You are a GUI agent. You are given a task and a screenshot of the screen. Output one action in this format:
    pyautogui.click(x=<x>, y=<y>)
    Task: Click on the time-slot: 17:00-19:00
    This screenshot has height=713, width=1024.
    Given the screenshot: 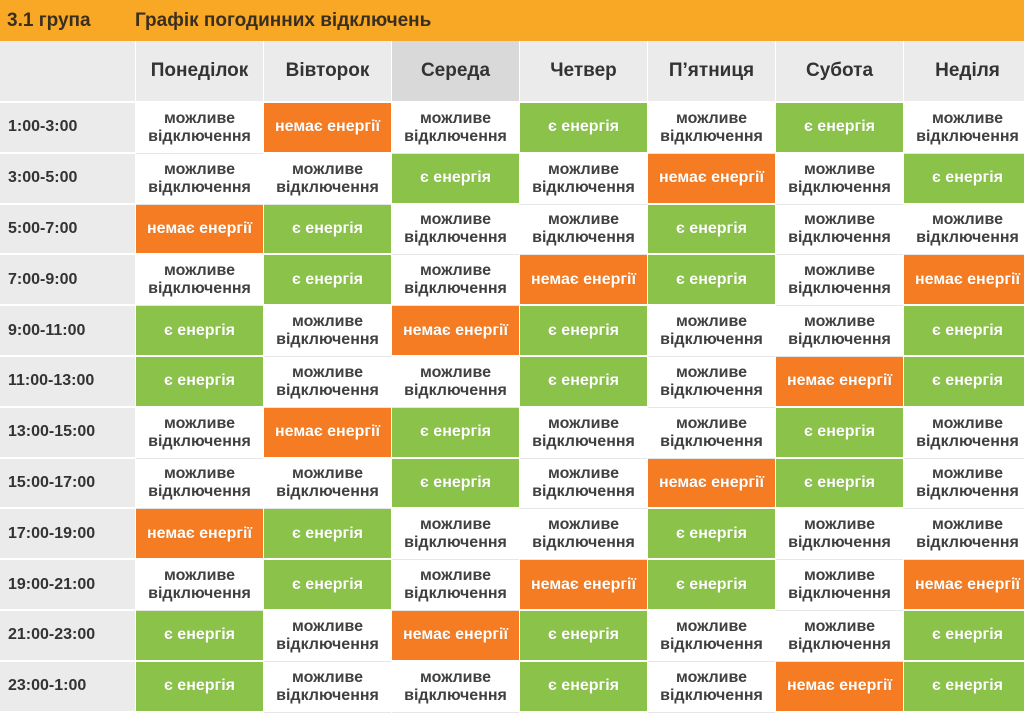 What is the action you would take?
    pyautogui.click(x=67, y=535)
    